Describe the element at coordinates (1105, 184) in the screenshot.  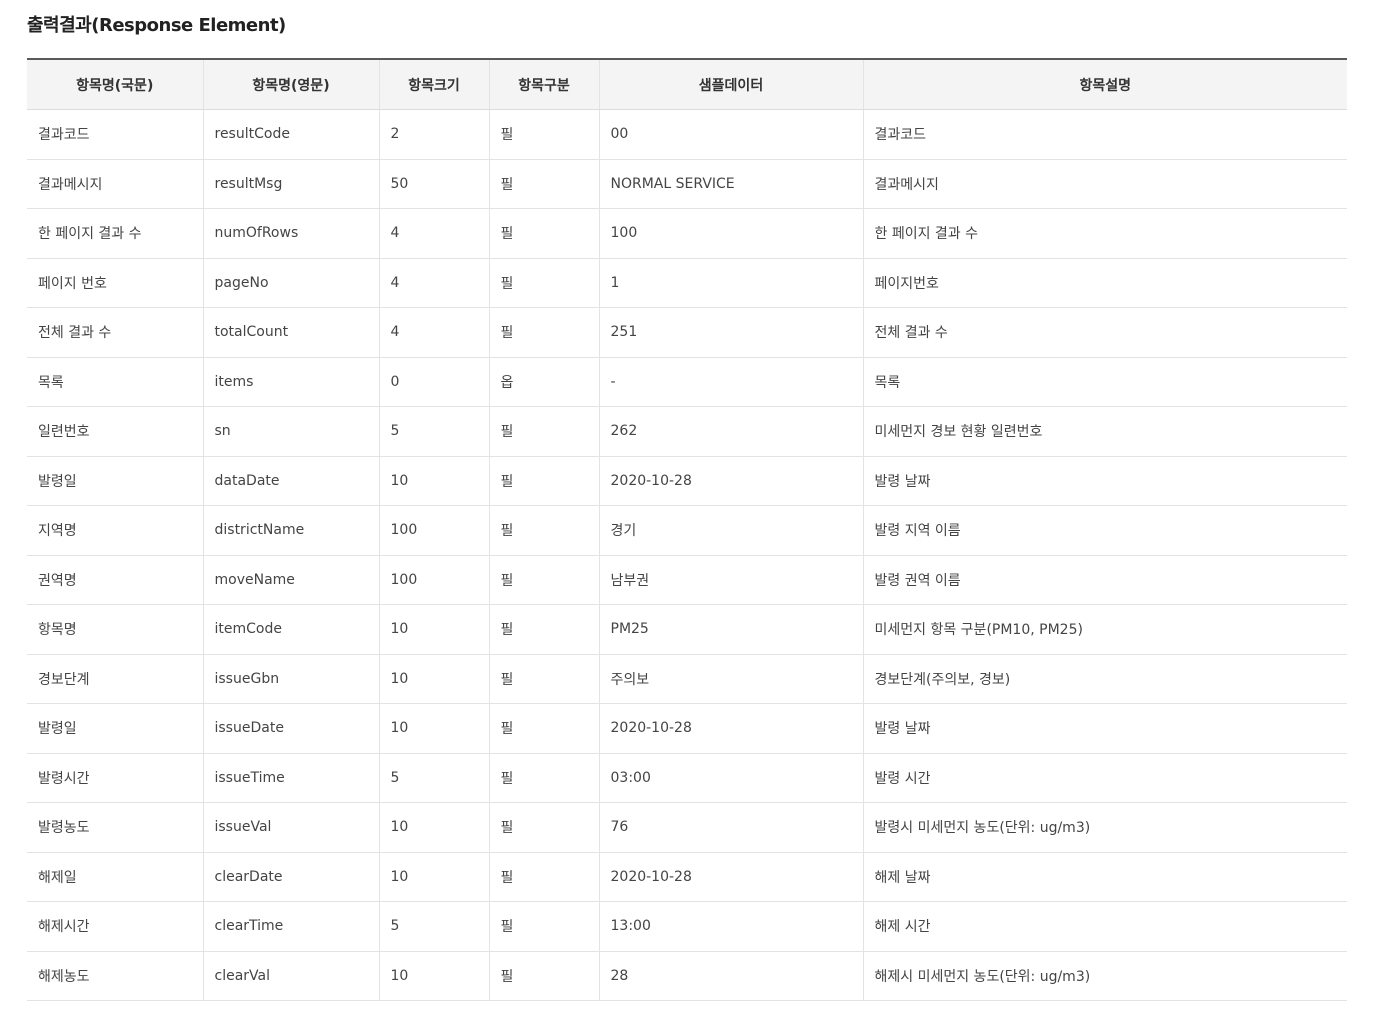
I see `cell-description: 결과메시지` at that location.